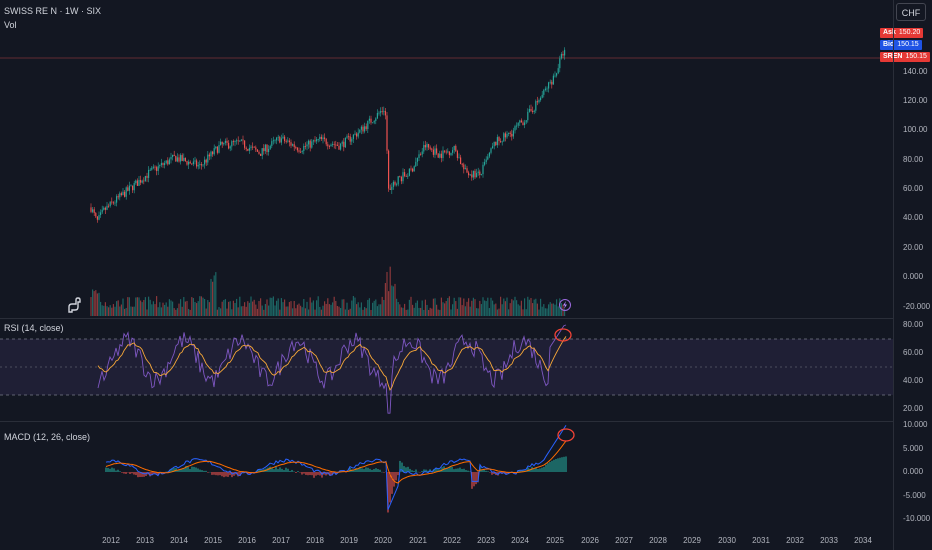 The width and height of the screenshot is (932, 550). I want to click on time-axis-label: 2024, so click(520, 540).